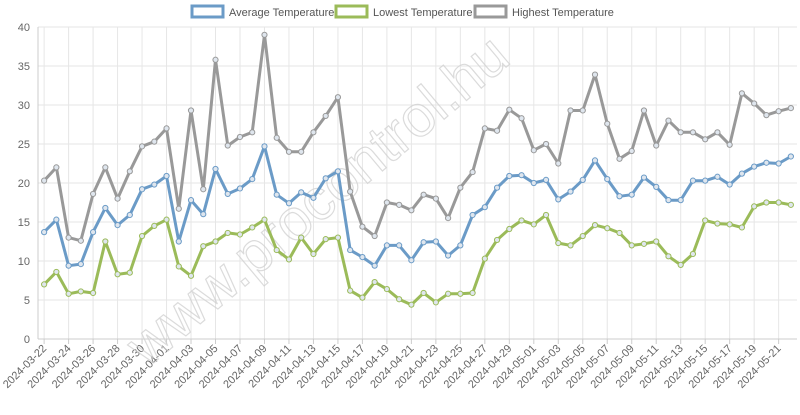 The image size is (800, 415). I want to click on legend-item: Lowest Temperature, so click(403, 11).